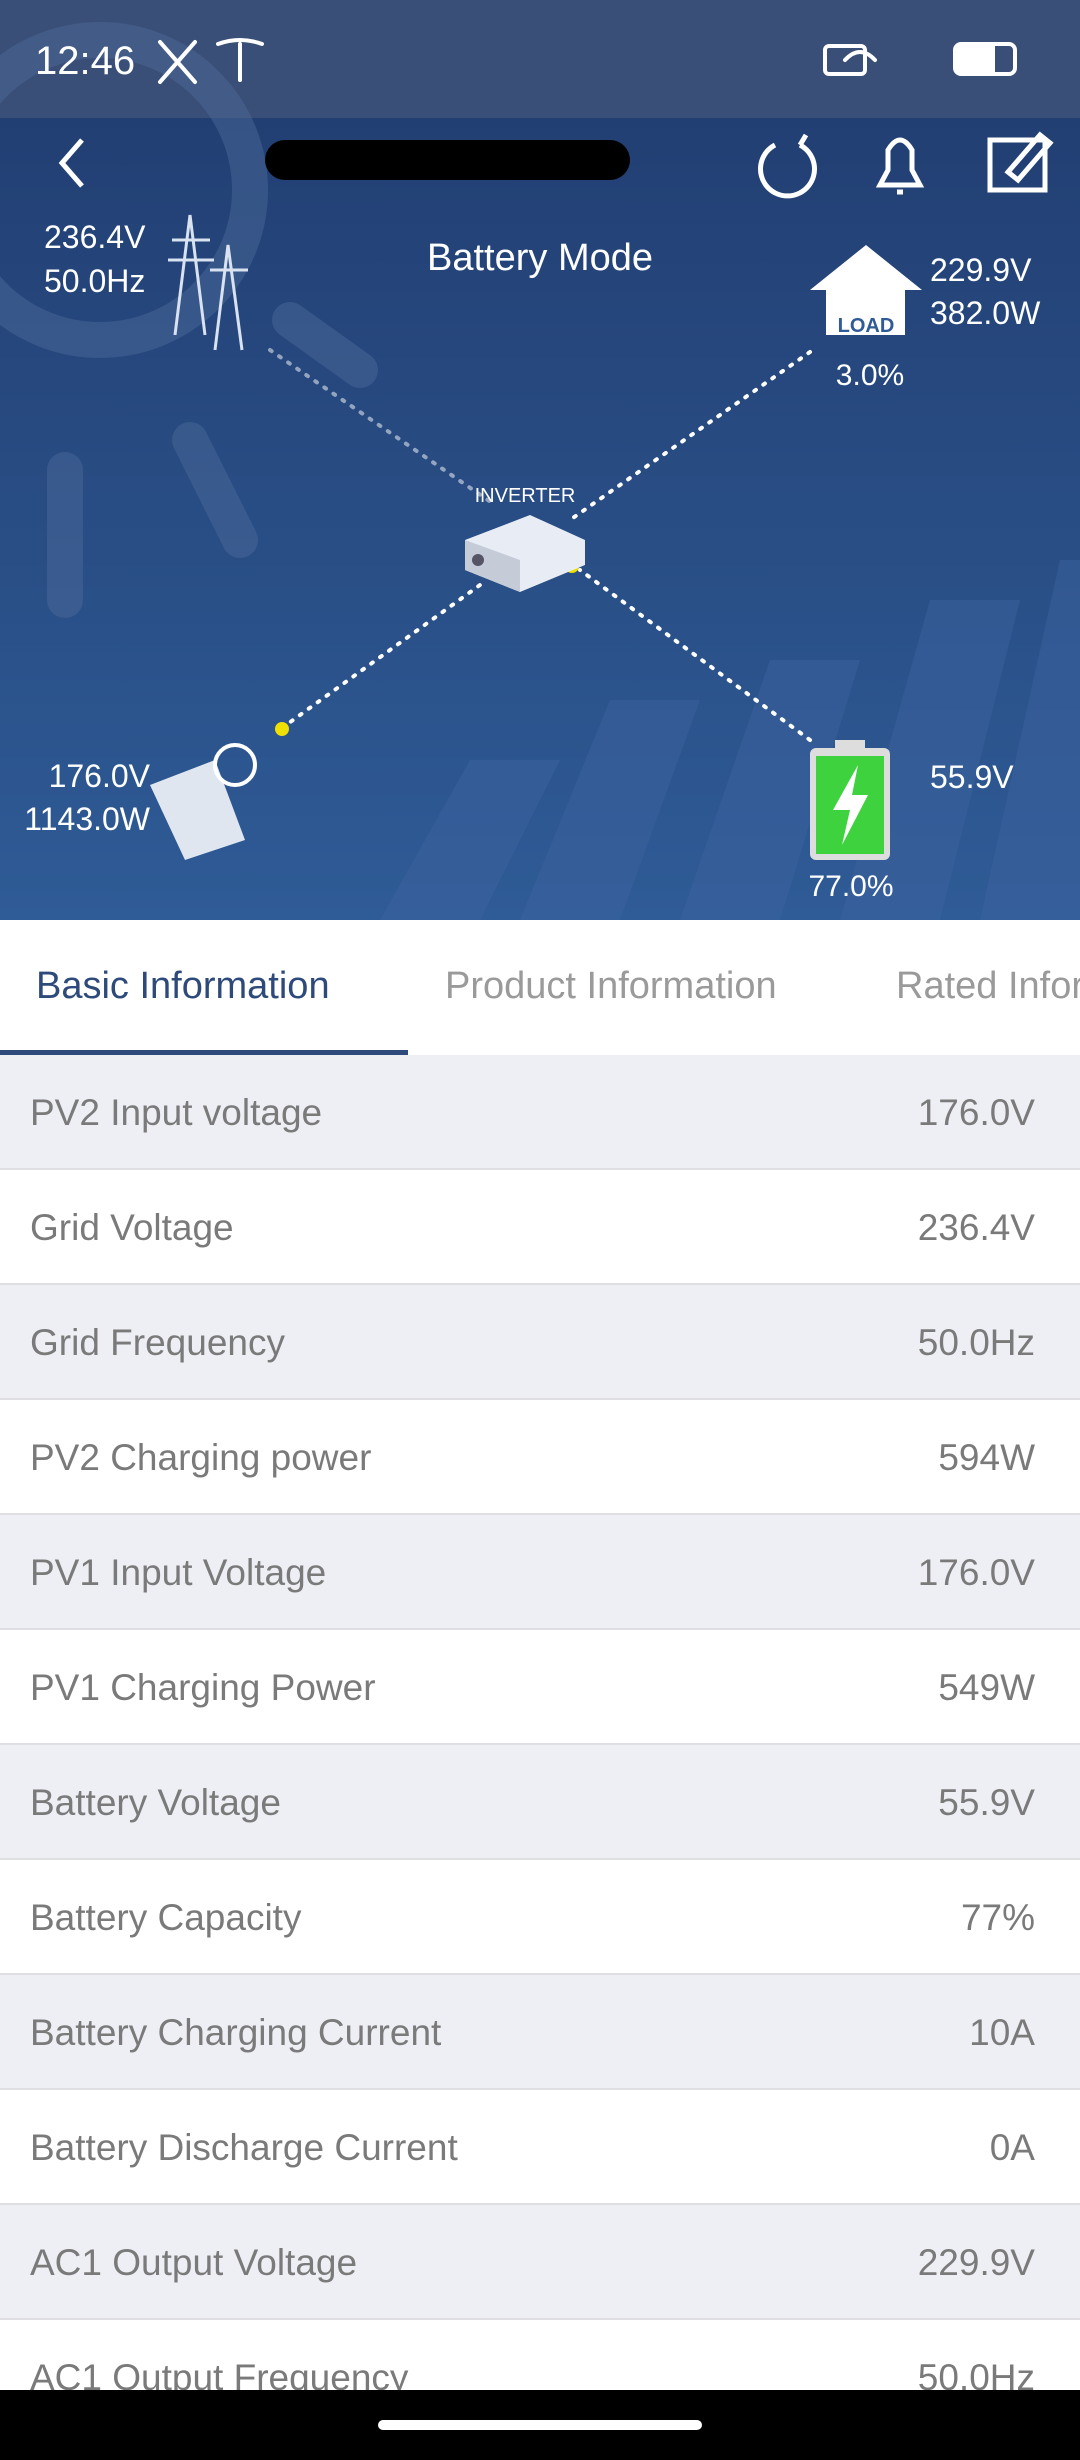 The image size is (1080, 2460). What do you see at coordinates (540, 2262) in the screenshot?
I see `info-row: AC1 Output Voltage 229.9V` at bounding box center [540, 2262].